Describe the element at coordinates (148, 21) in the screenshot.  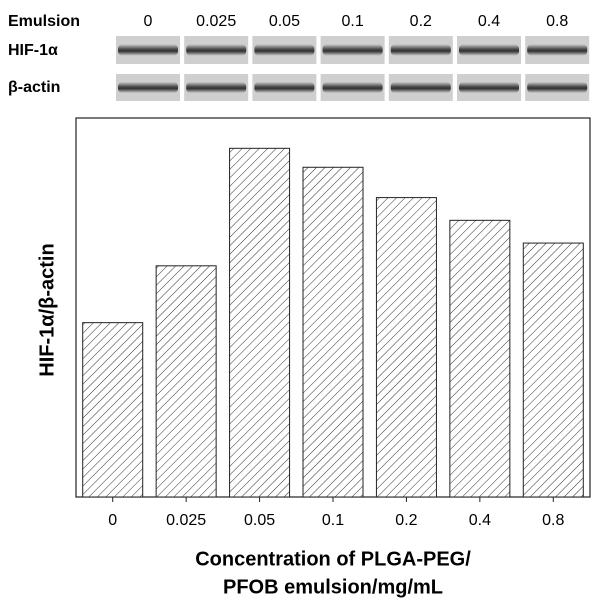
I see `blot-lane-label: 0` at that location.